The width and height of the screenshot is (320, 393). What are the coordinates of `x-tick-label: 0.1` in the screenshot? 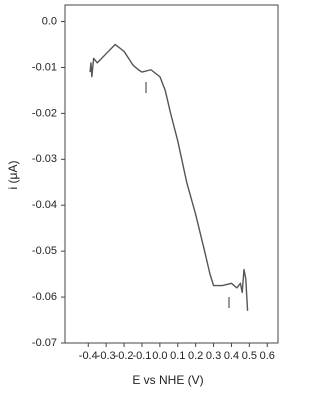 It's located at (177, 356).